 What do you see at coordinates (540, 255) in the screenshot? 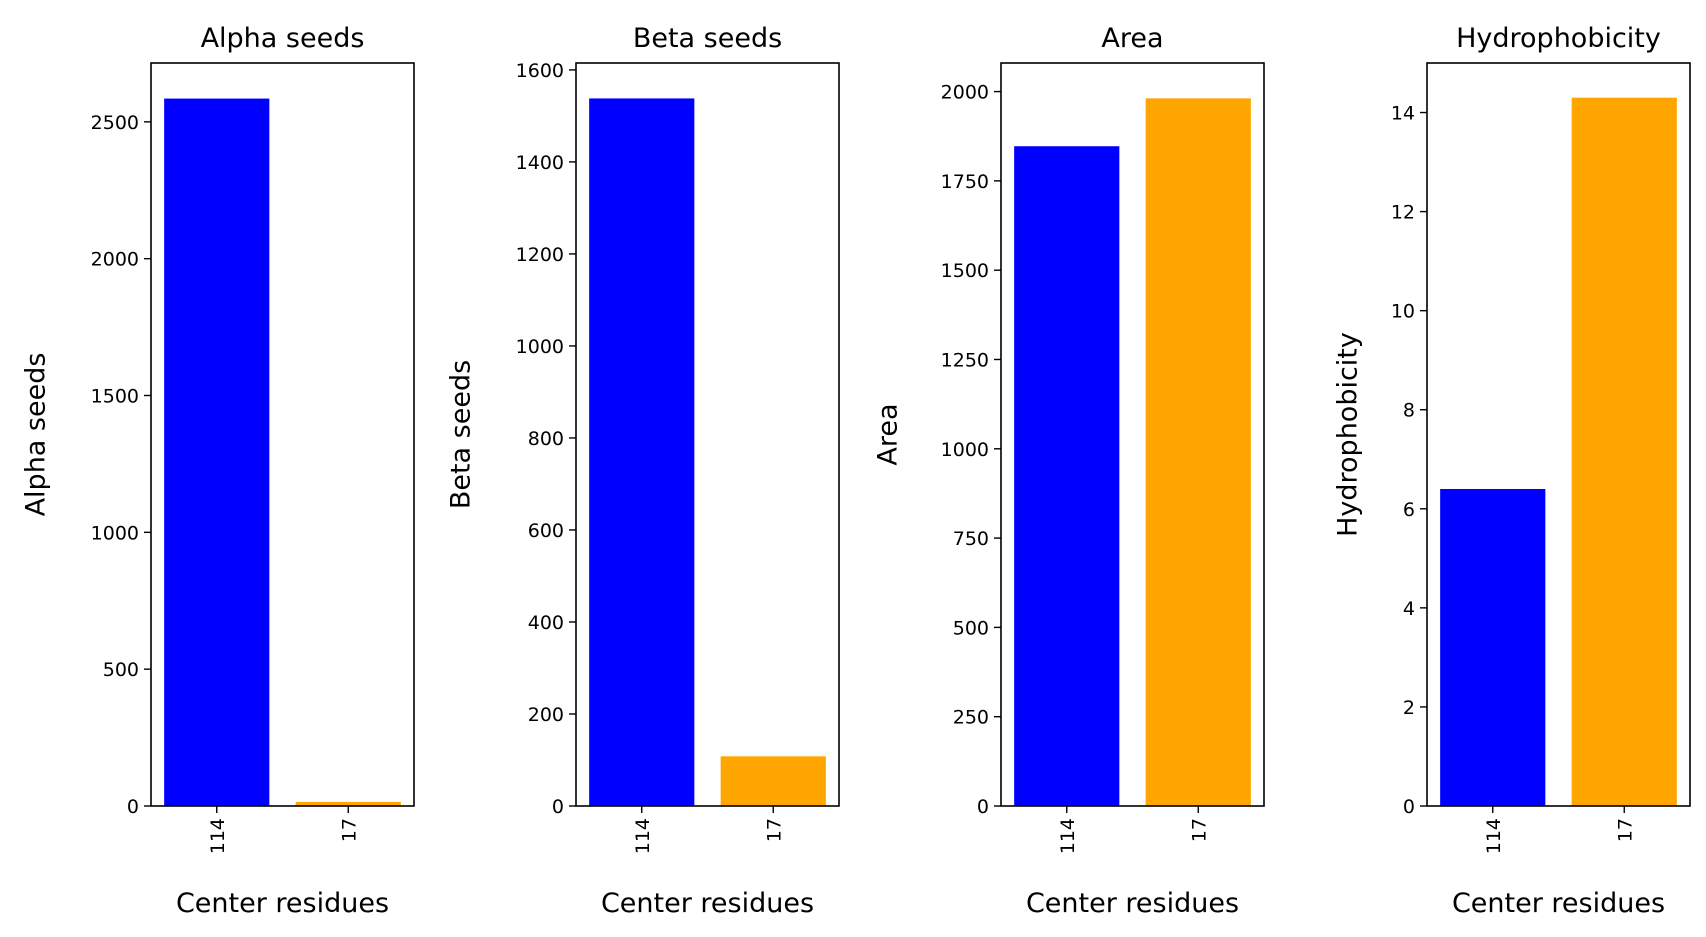
I see `y-tick-label: 1200` at bounding box center [540, 255].